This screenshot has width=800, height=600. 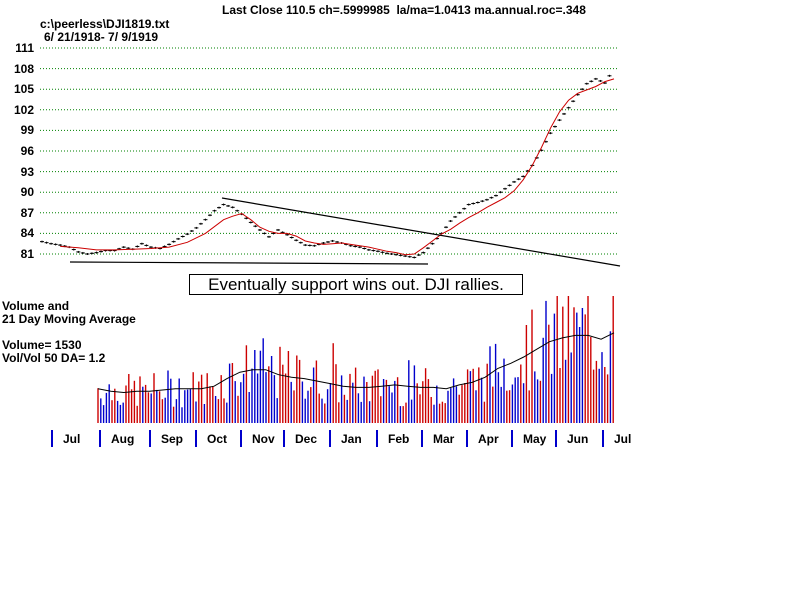 What do you see at coordinates (24, 48) in the screenshot?
I see `y-tick-label: 111` at bounding box center [24, 48].